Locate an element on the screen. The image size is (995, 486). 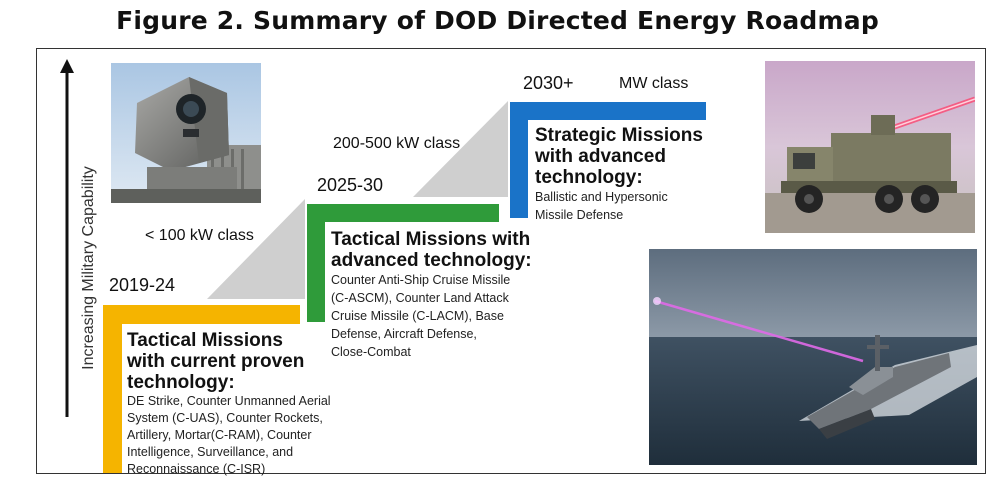
laser-turret-photo is located at coordinates (186, 133).